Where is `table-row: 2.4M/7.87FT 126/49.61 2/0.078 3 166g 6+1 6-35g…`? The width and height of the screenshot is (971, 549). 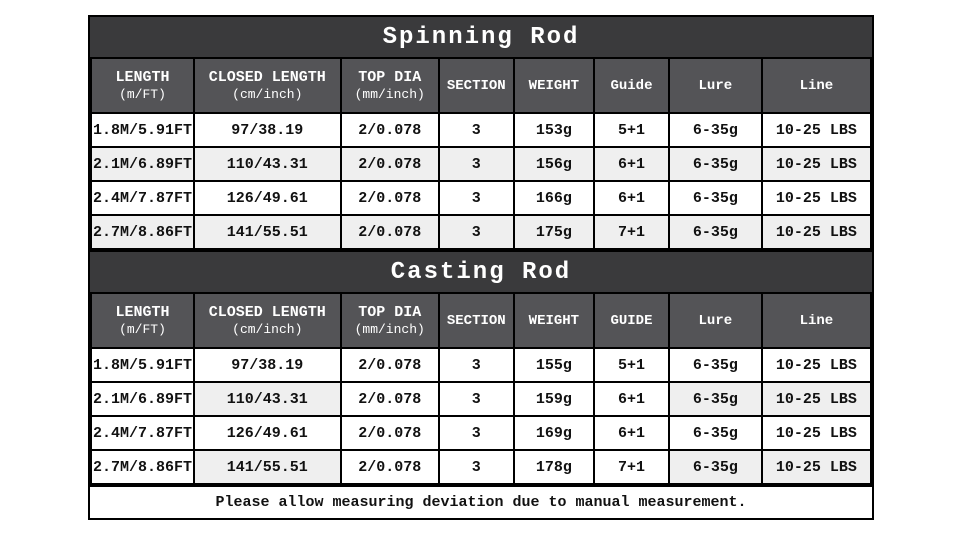 table-row: 2.4M/7.87FT 126/49.61 2/0.078 3 166g 6+1 6-35g… is located at coordinates (481, 198).